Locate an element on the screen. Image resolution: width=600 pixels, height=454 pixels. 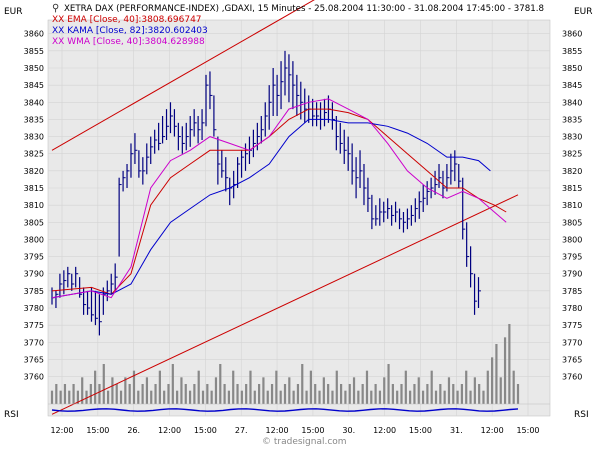
y-tick-label-right: 3785 is located at coordinates (572, 291).